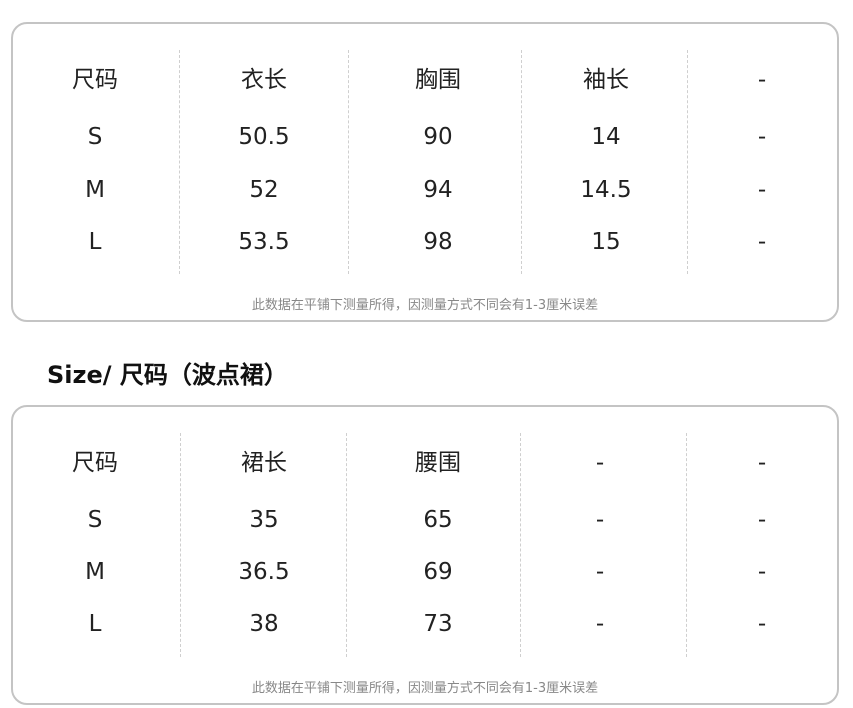 Image resolution: width=853 pixels, height=708 pixels. Describe the element at coordinates (438, 624) in the screenshot. I see `table-cell: 73` at that location.